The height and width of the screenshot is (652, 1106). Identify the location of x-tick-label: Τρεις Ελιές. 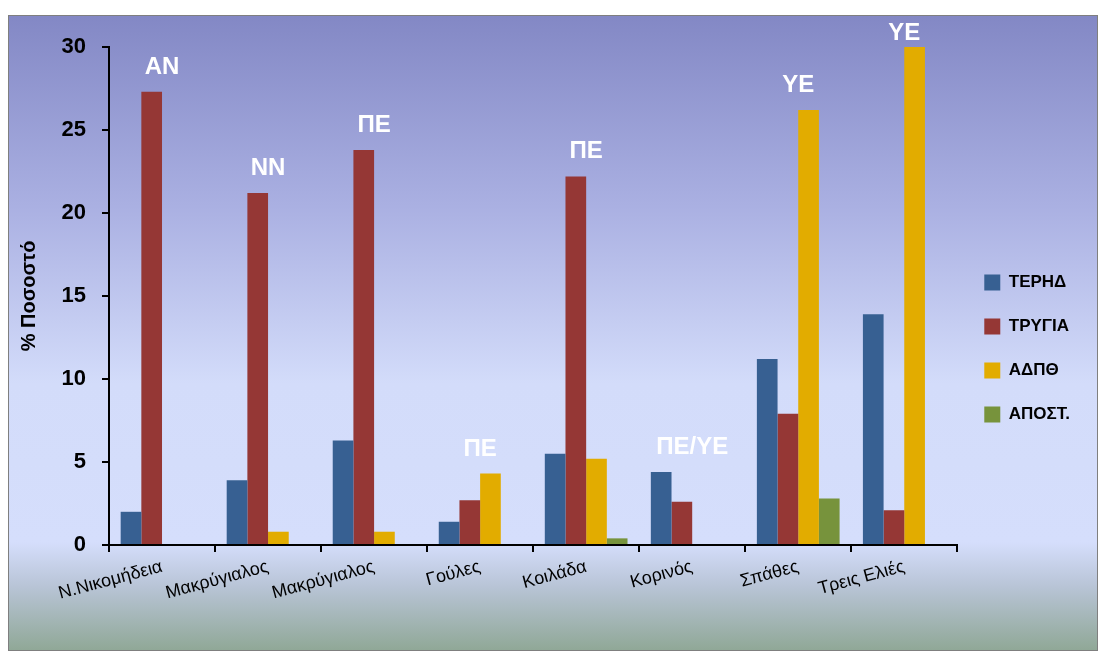
(861, 577).